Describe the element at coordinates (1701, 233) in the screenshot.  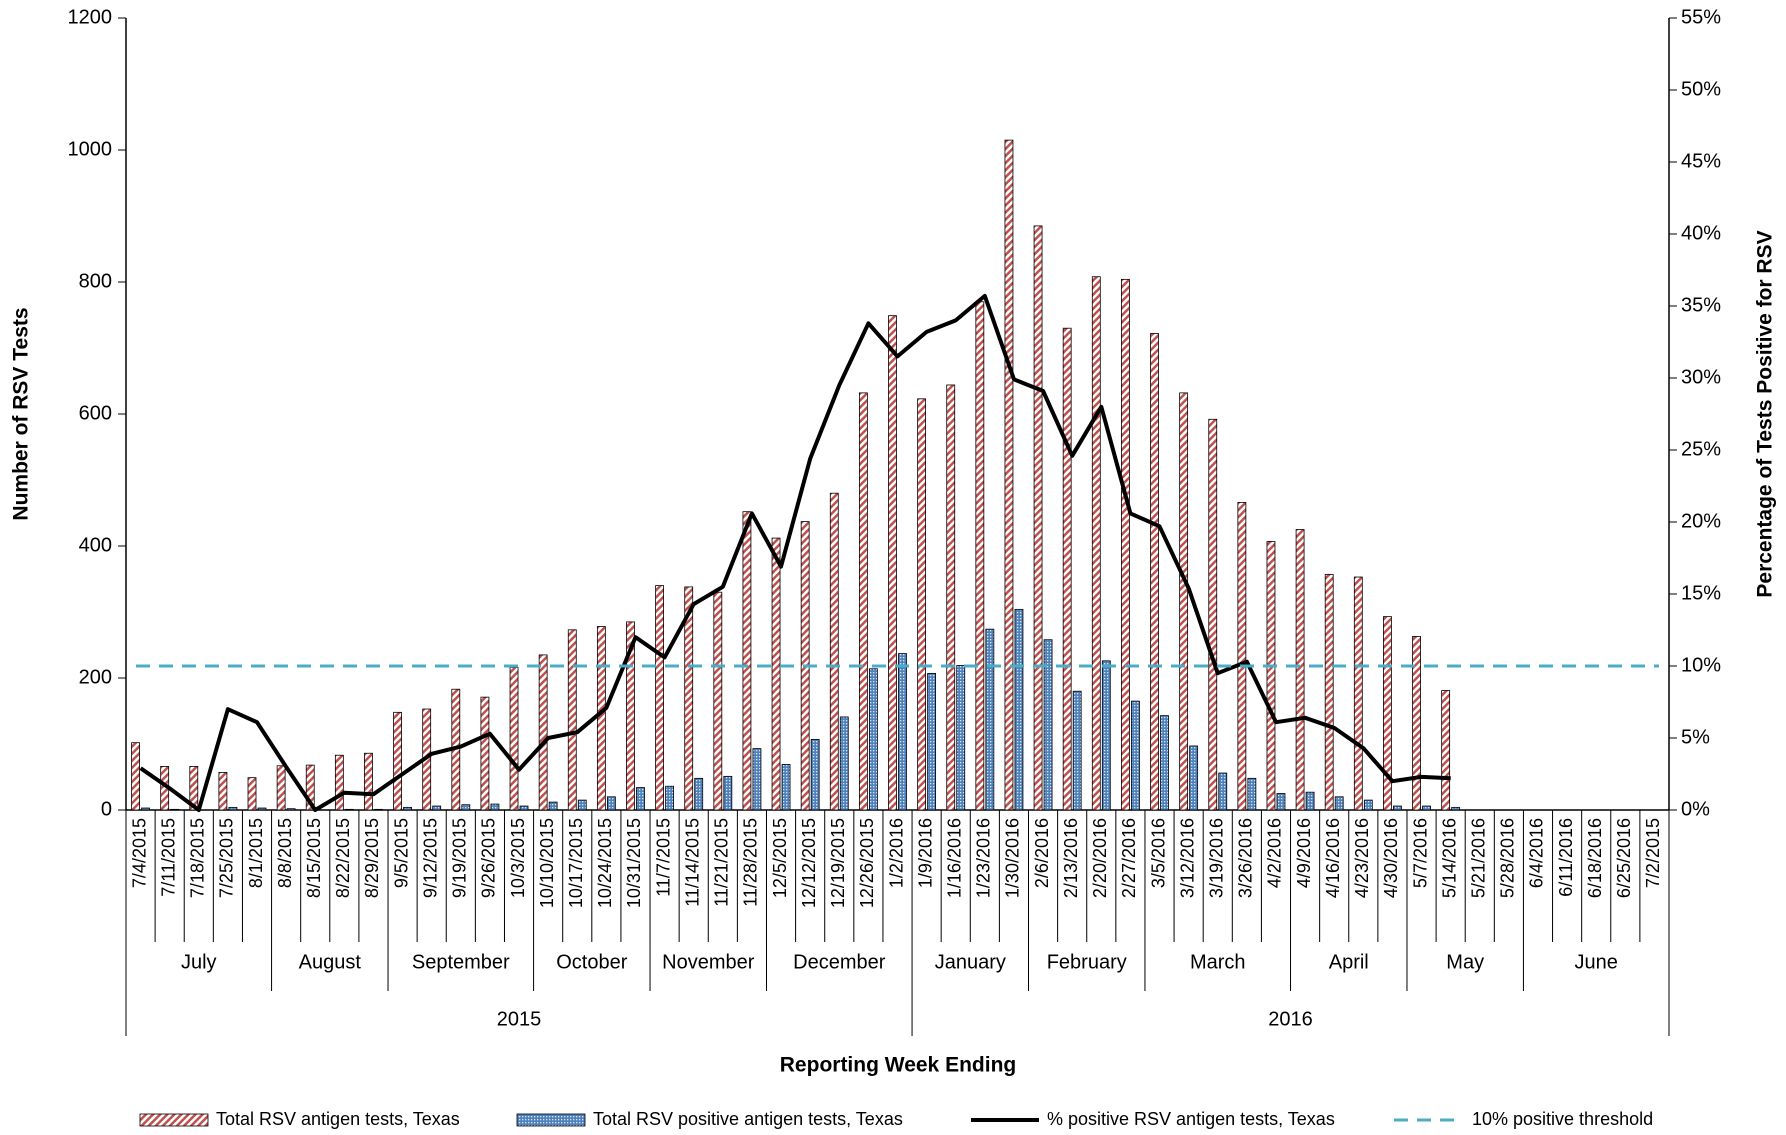
I see `y2-tick-label: 40%` at that location.